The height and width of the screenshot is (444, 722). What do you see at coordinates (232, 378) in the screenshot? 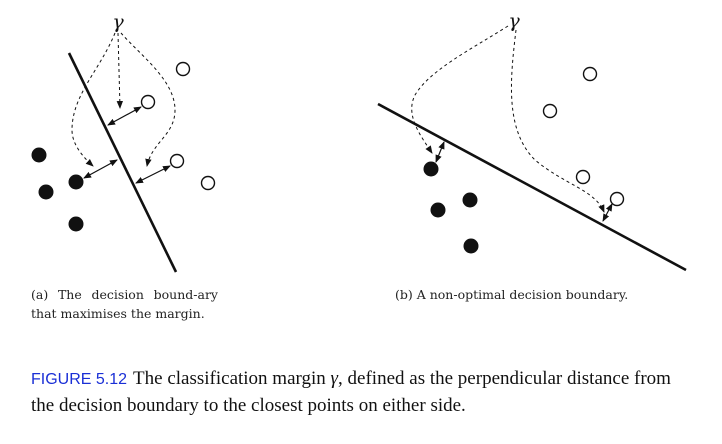
I see `caption-text-start: The classification margin` at bounding box center [232, 378].